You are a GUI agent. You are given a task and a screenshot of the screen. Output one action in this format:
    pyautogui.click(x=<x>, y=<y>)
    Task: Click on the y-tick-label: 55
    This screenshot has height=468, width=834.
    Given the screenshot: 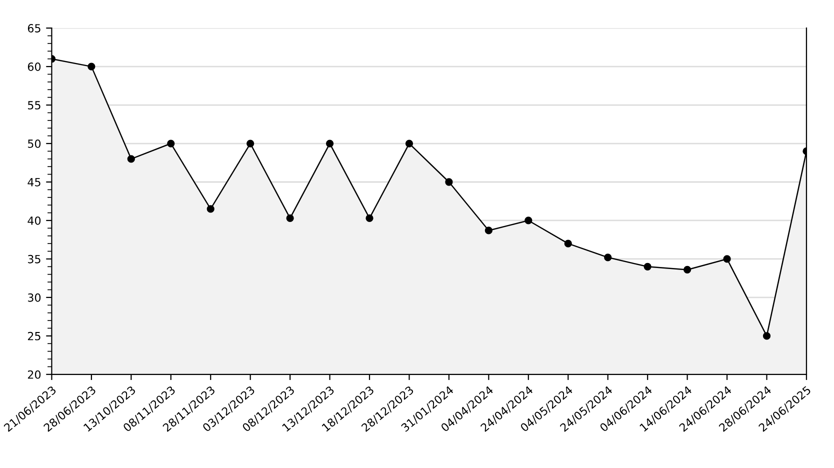 What is the action you would take?
    pyautogui.click(x=34, y=105)
    